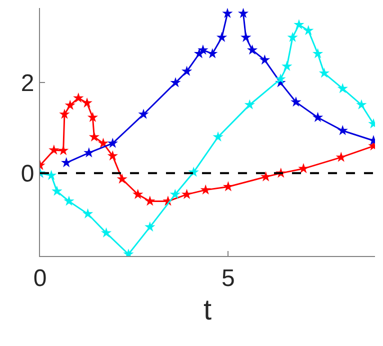 Image resolution: width=383 pixels, height=346 pixels. What do you see at coordinates (207, 310) in the screenshot?
I see `x-axis-title: t` at bounding box center [207, 310].